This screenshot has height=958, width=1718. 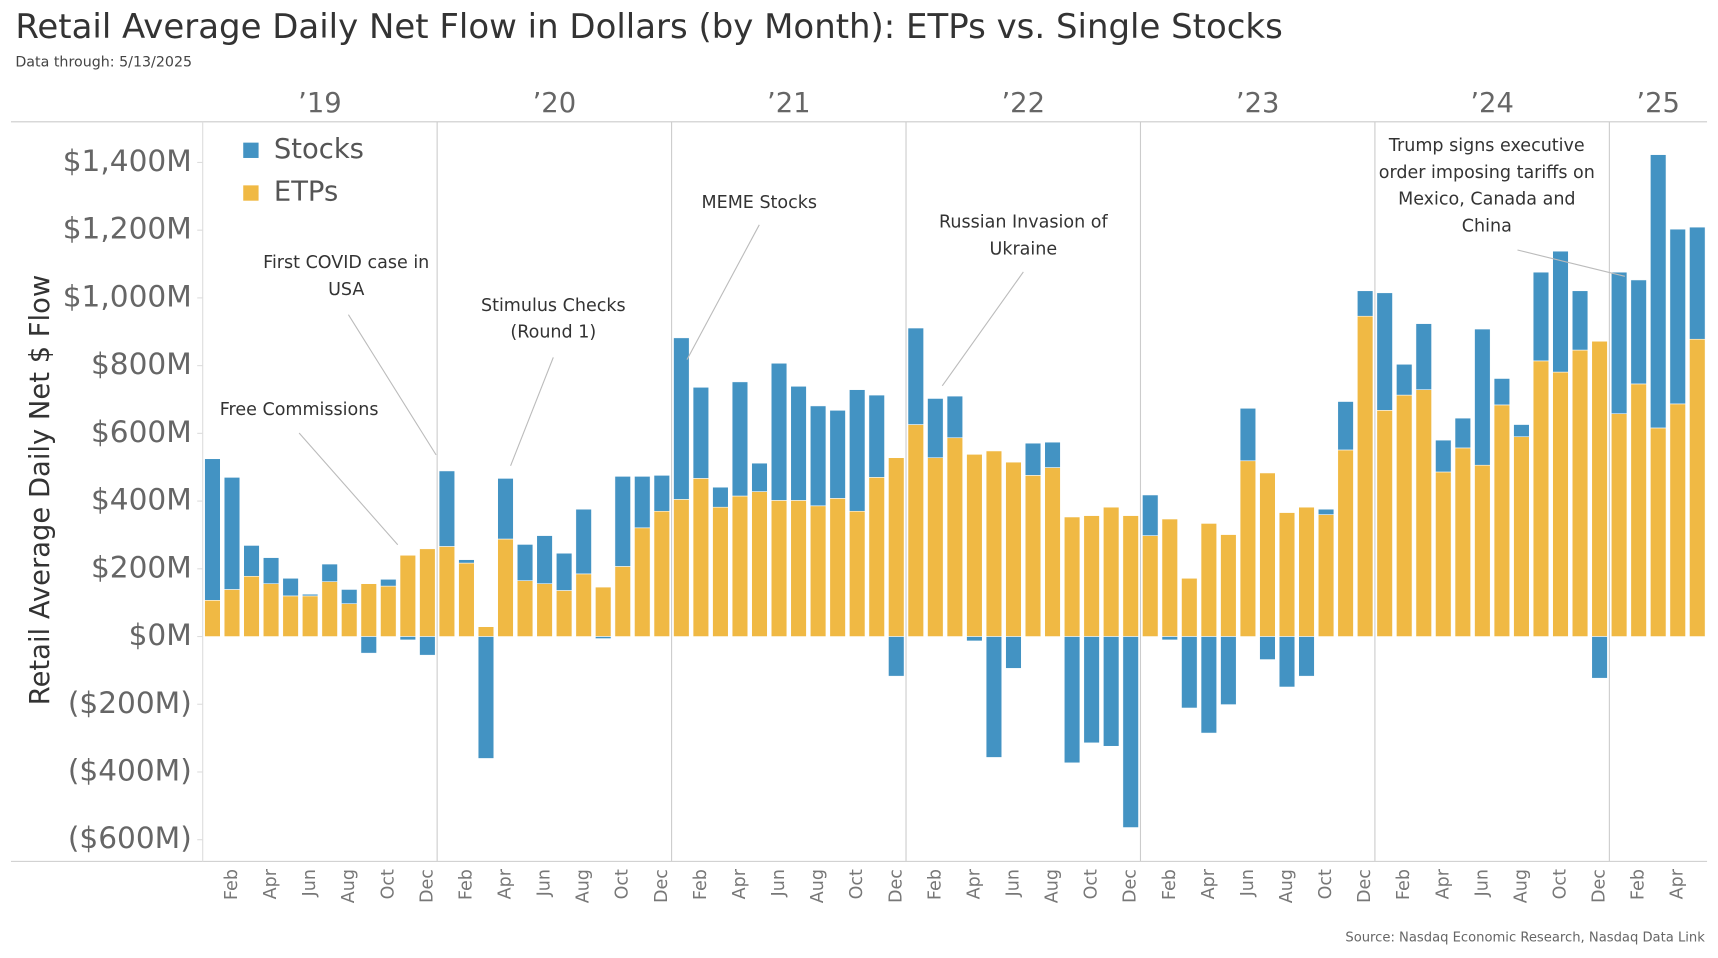 I want to click on y-tick-label: $0M, so click(x=160, y=635).